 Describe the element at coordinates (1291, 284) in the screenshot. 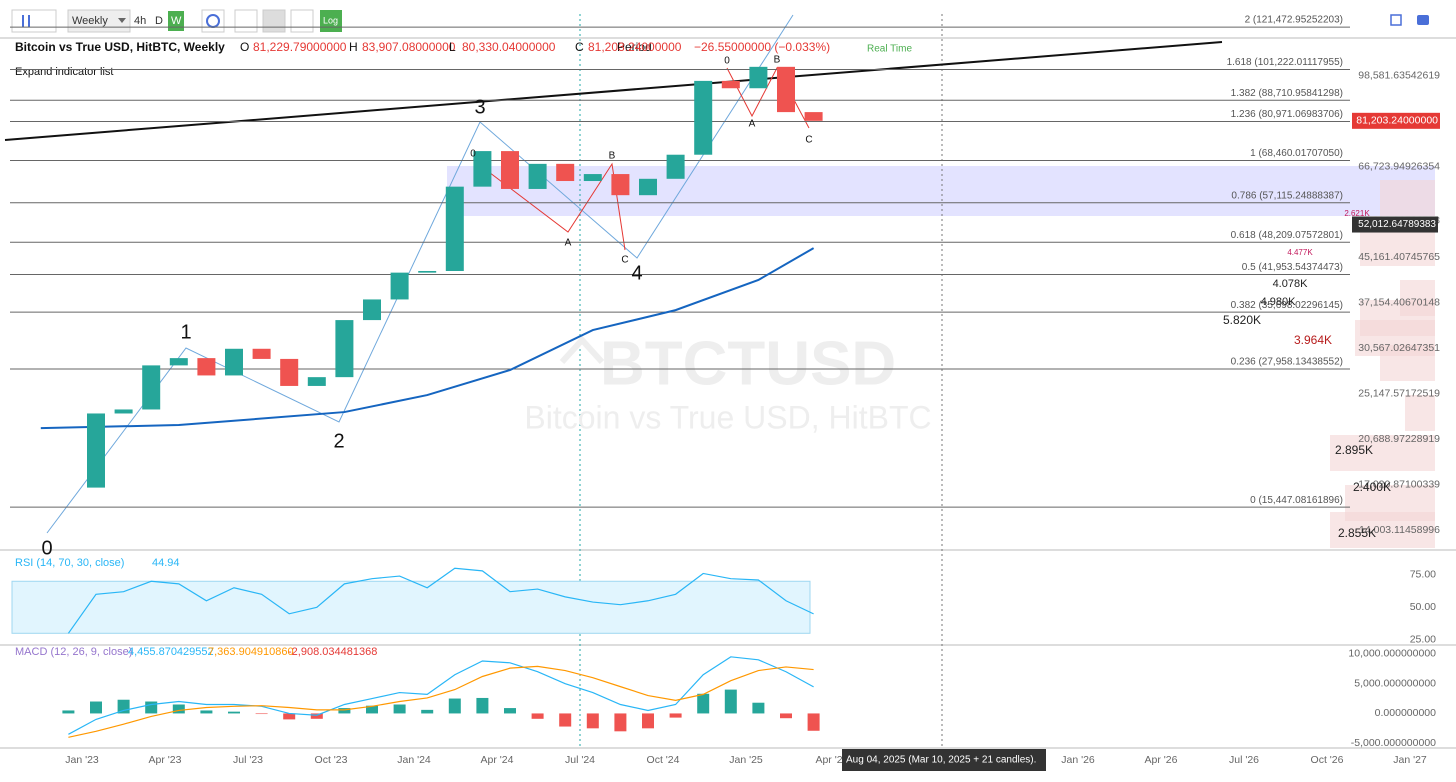

I see `volume-label: 4.078K` at that location.